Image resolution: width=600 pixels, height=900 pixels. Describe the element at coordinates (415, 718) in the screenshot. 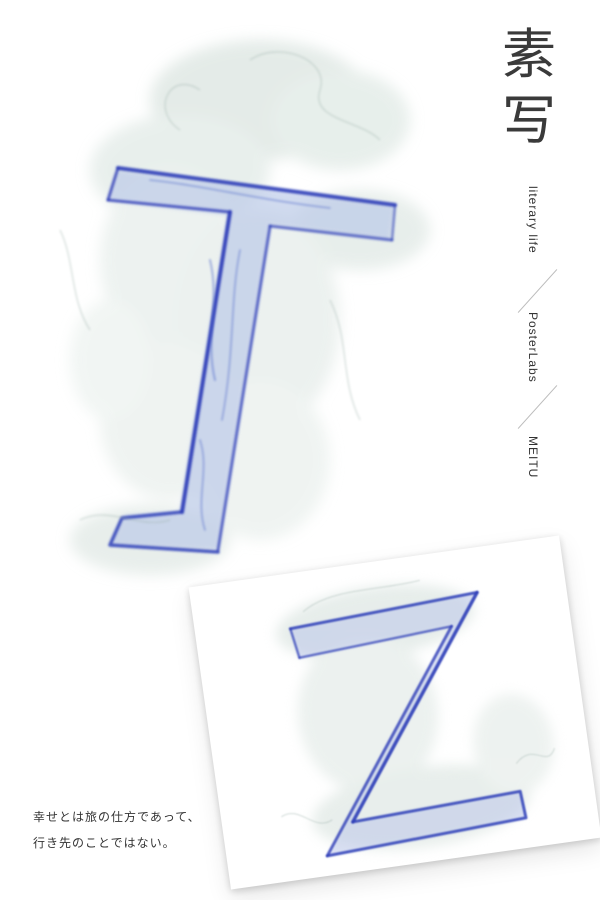

I see `smoke-letter-z` at that location.